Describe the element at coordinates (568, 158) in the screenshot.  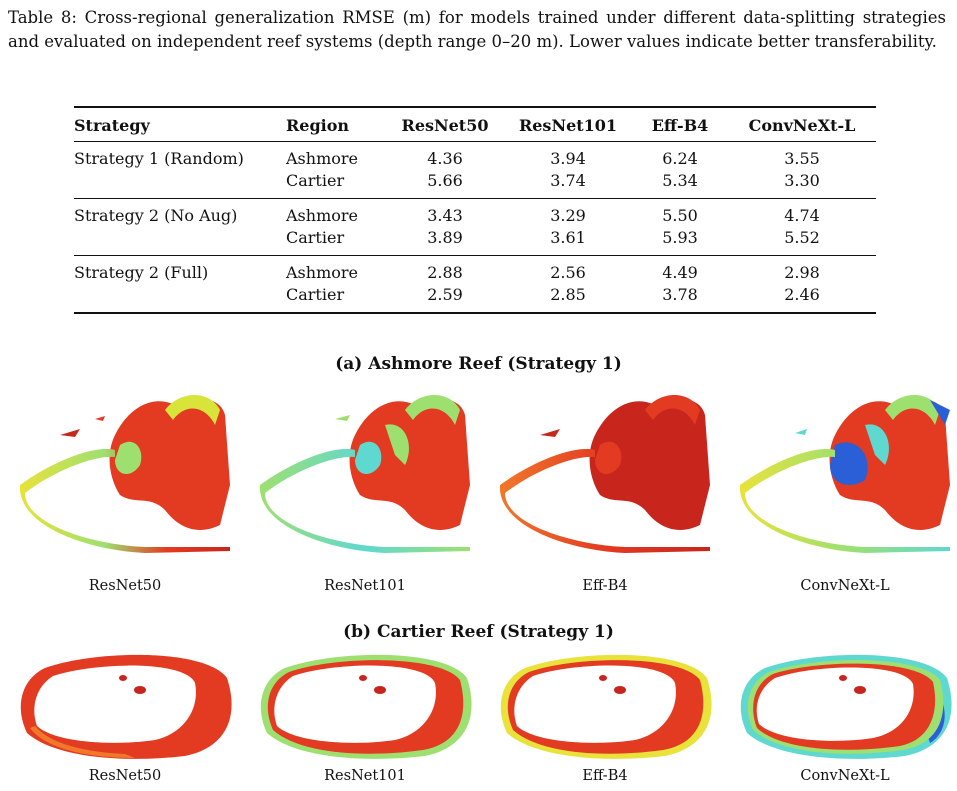
I see `rmse-value-cell: 3.94` at that location.